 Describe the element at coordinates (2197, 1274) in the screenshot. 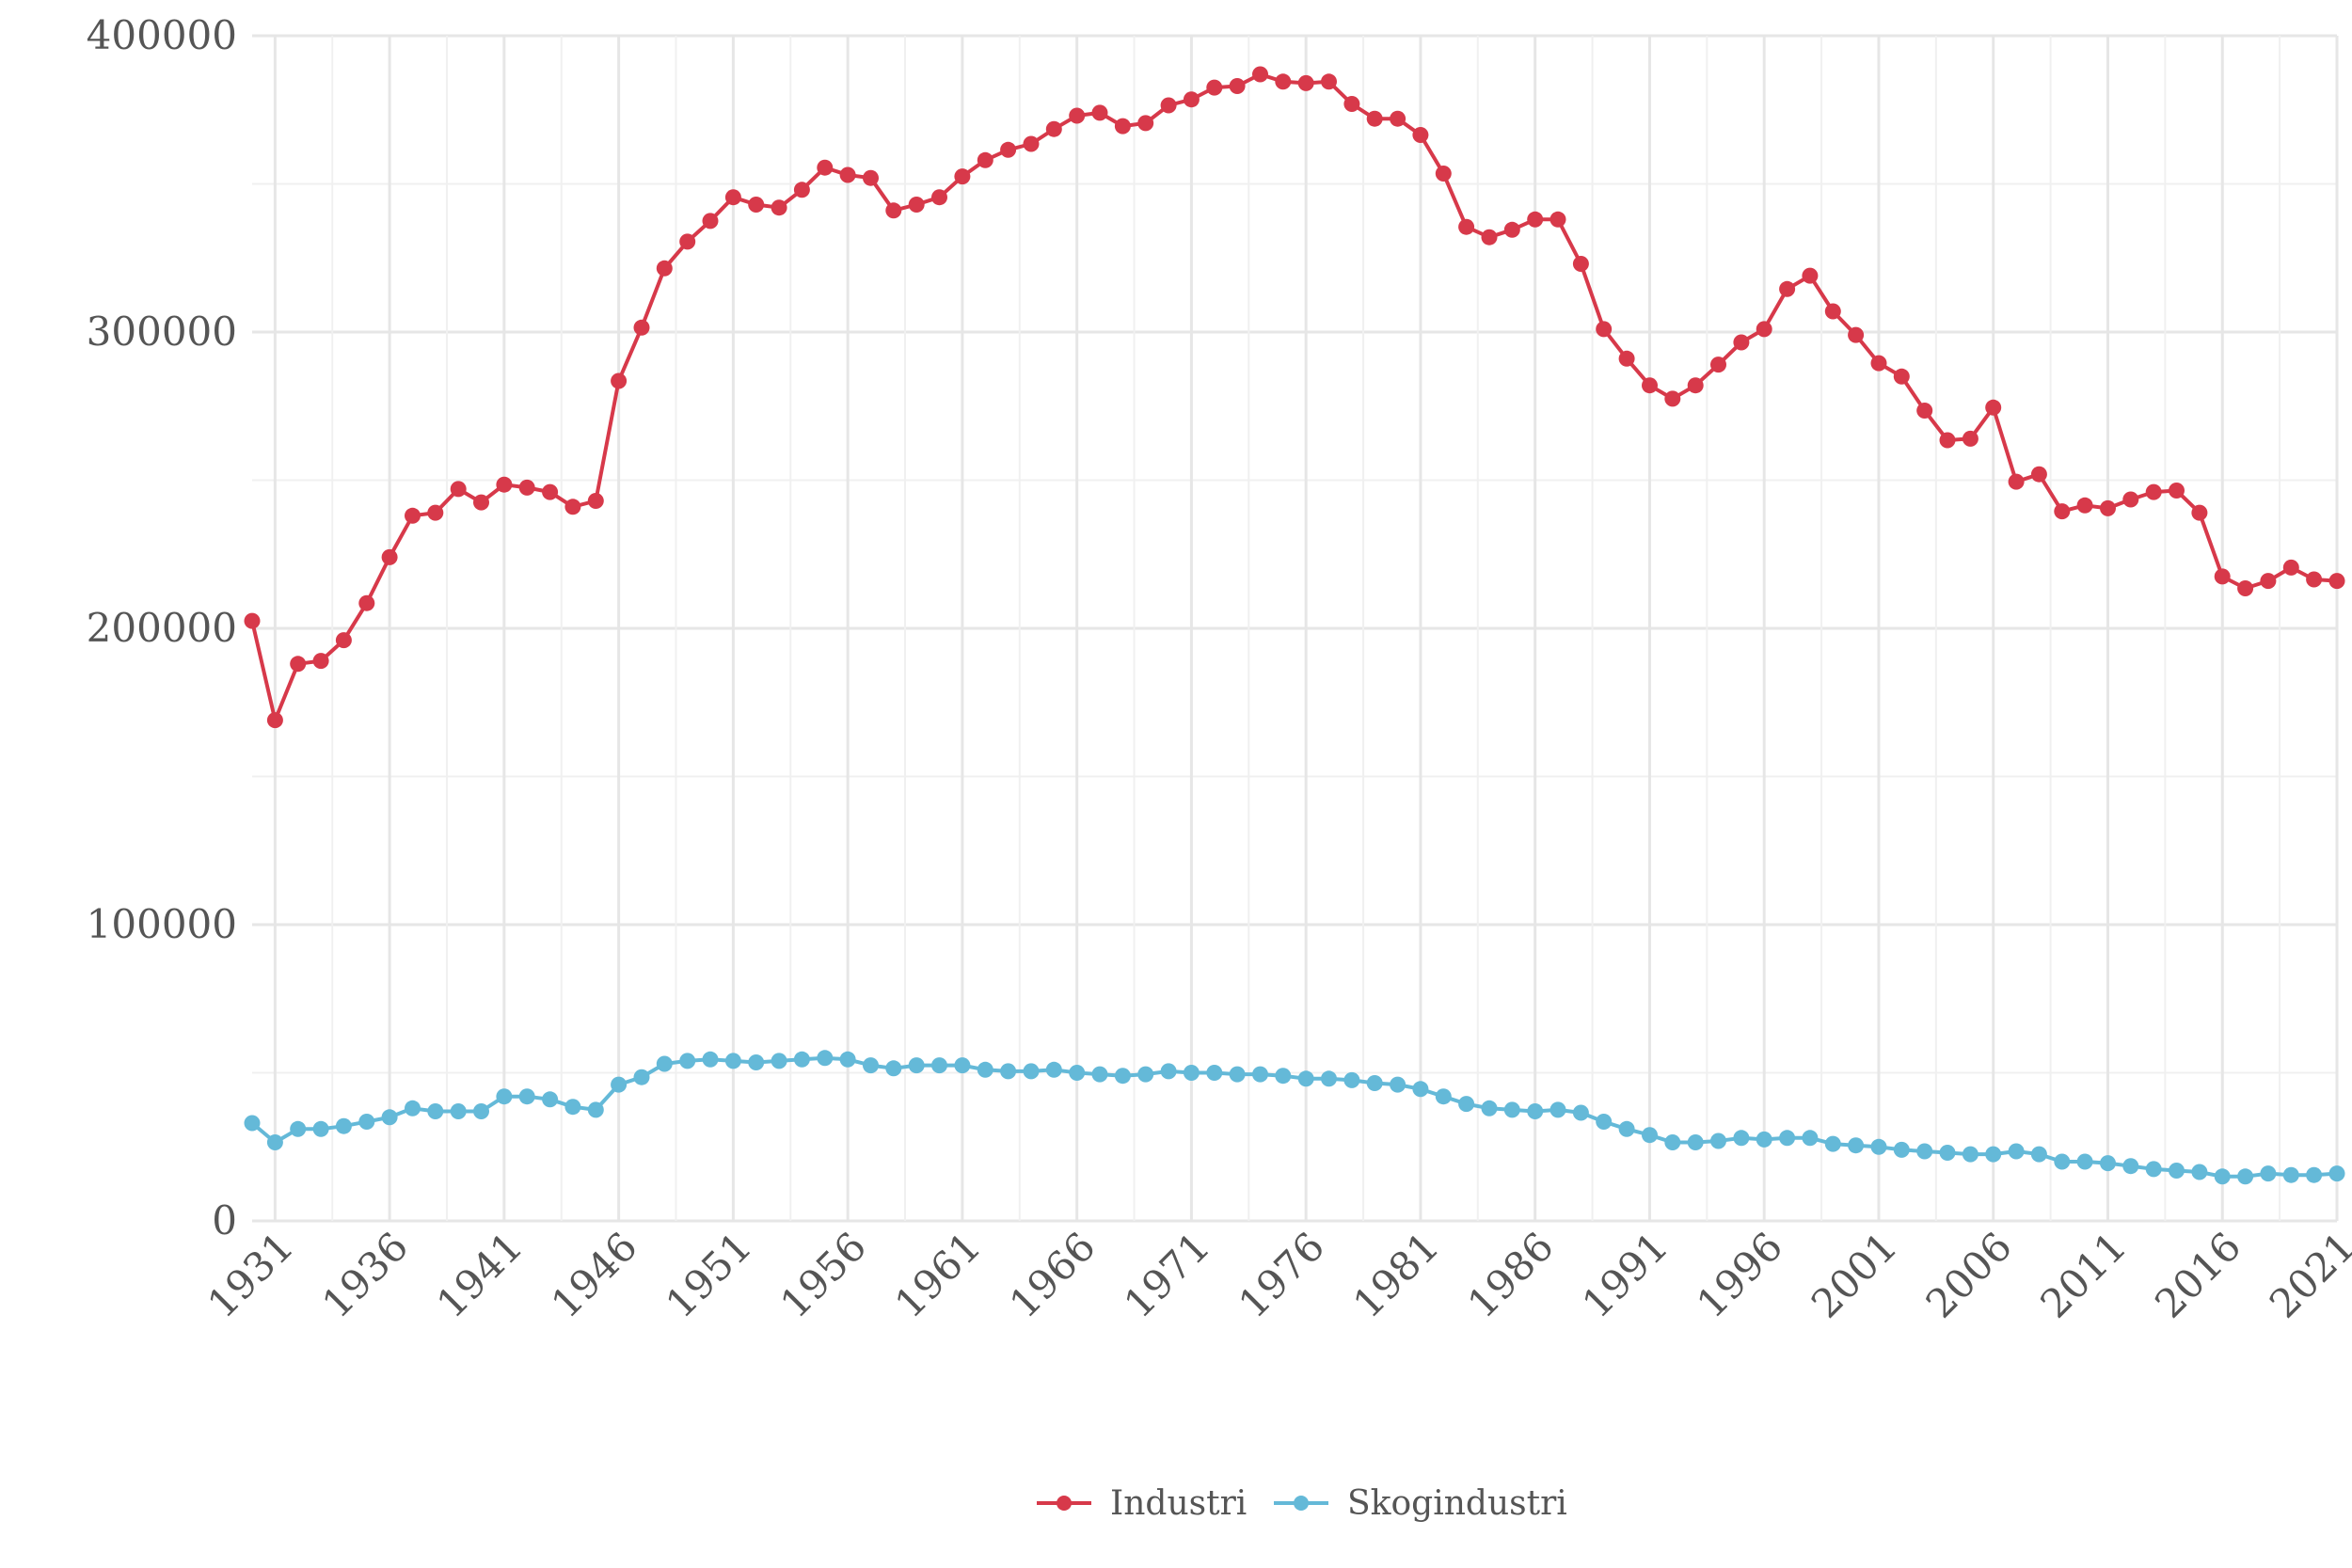

I see `x-tick-label: 2016` at that location.